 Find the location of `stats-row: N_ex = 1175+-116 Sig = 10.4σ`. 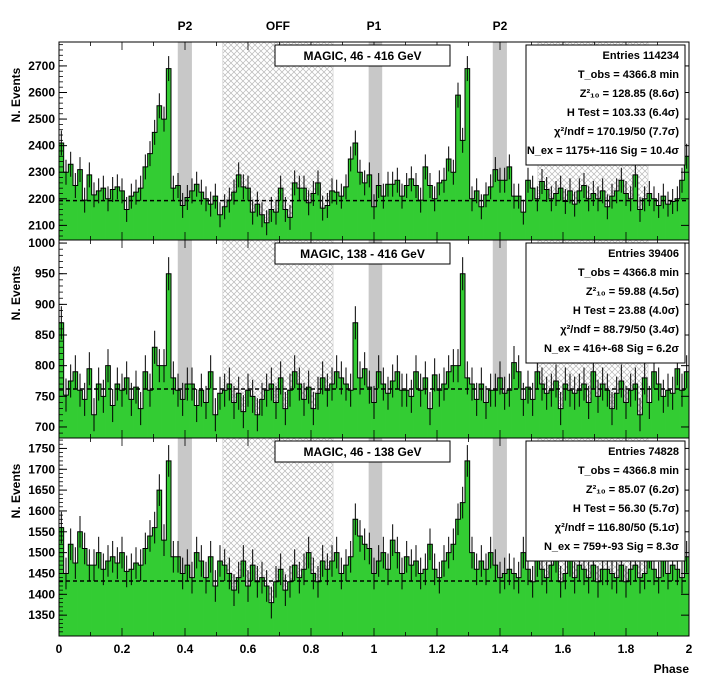

stats-row: N_ex = 1175+-116 Sig = 10.4σ is located at coordinates (603, 151).